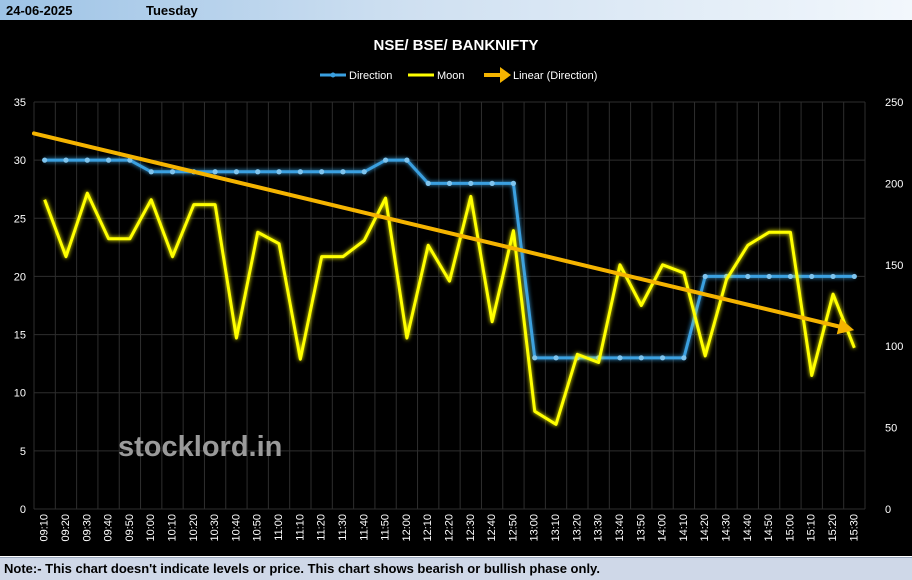 This screenshot has width=912, height=580. Describe the element at coordinates (492, 528) in the screenshot. I see `x-axis-tick-label: 12:40` at that location.